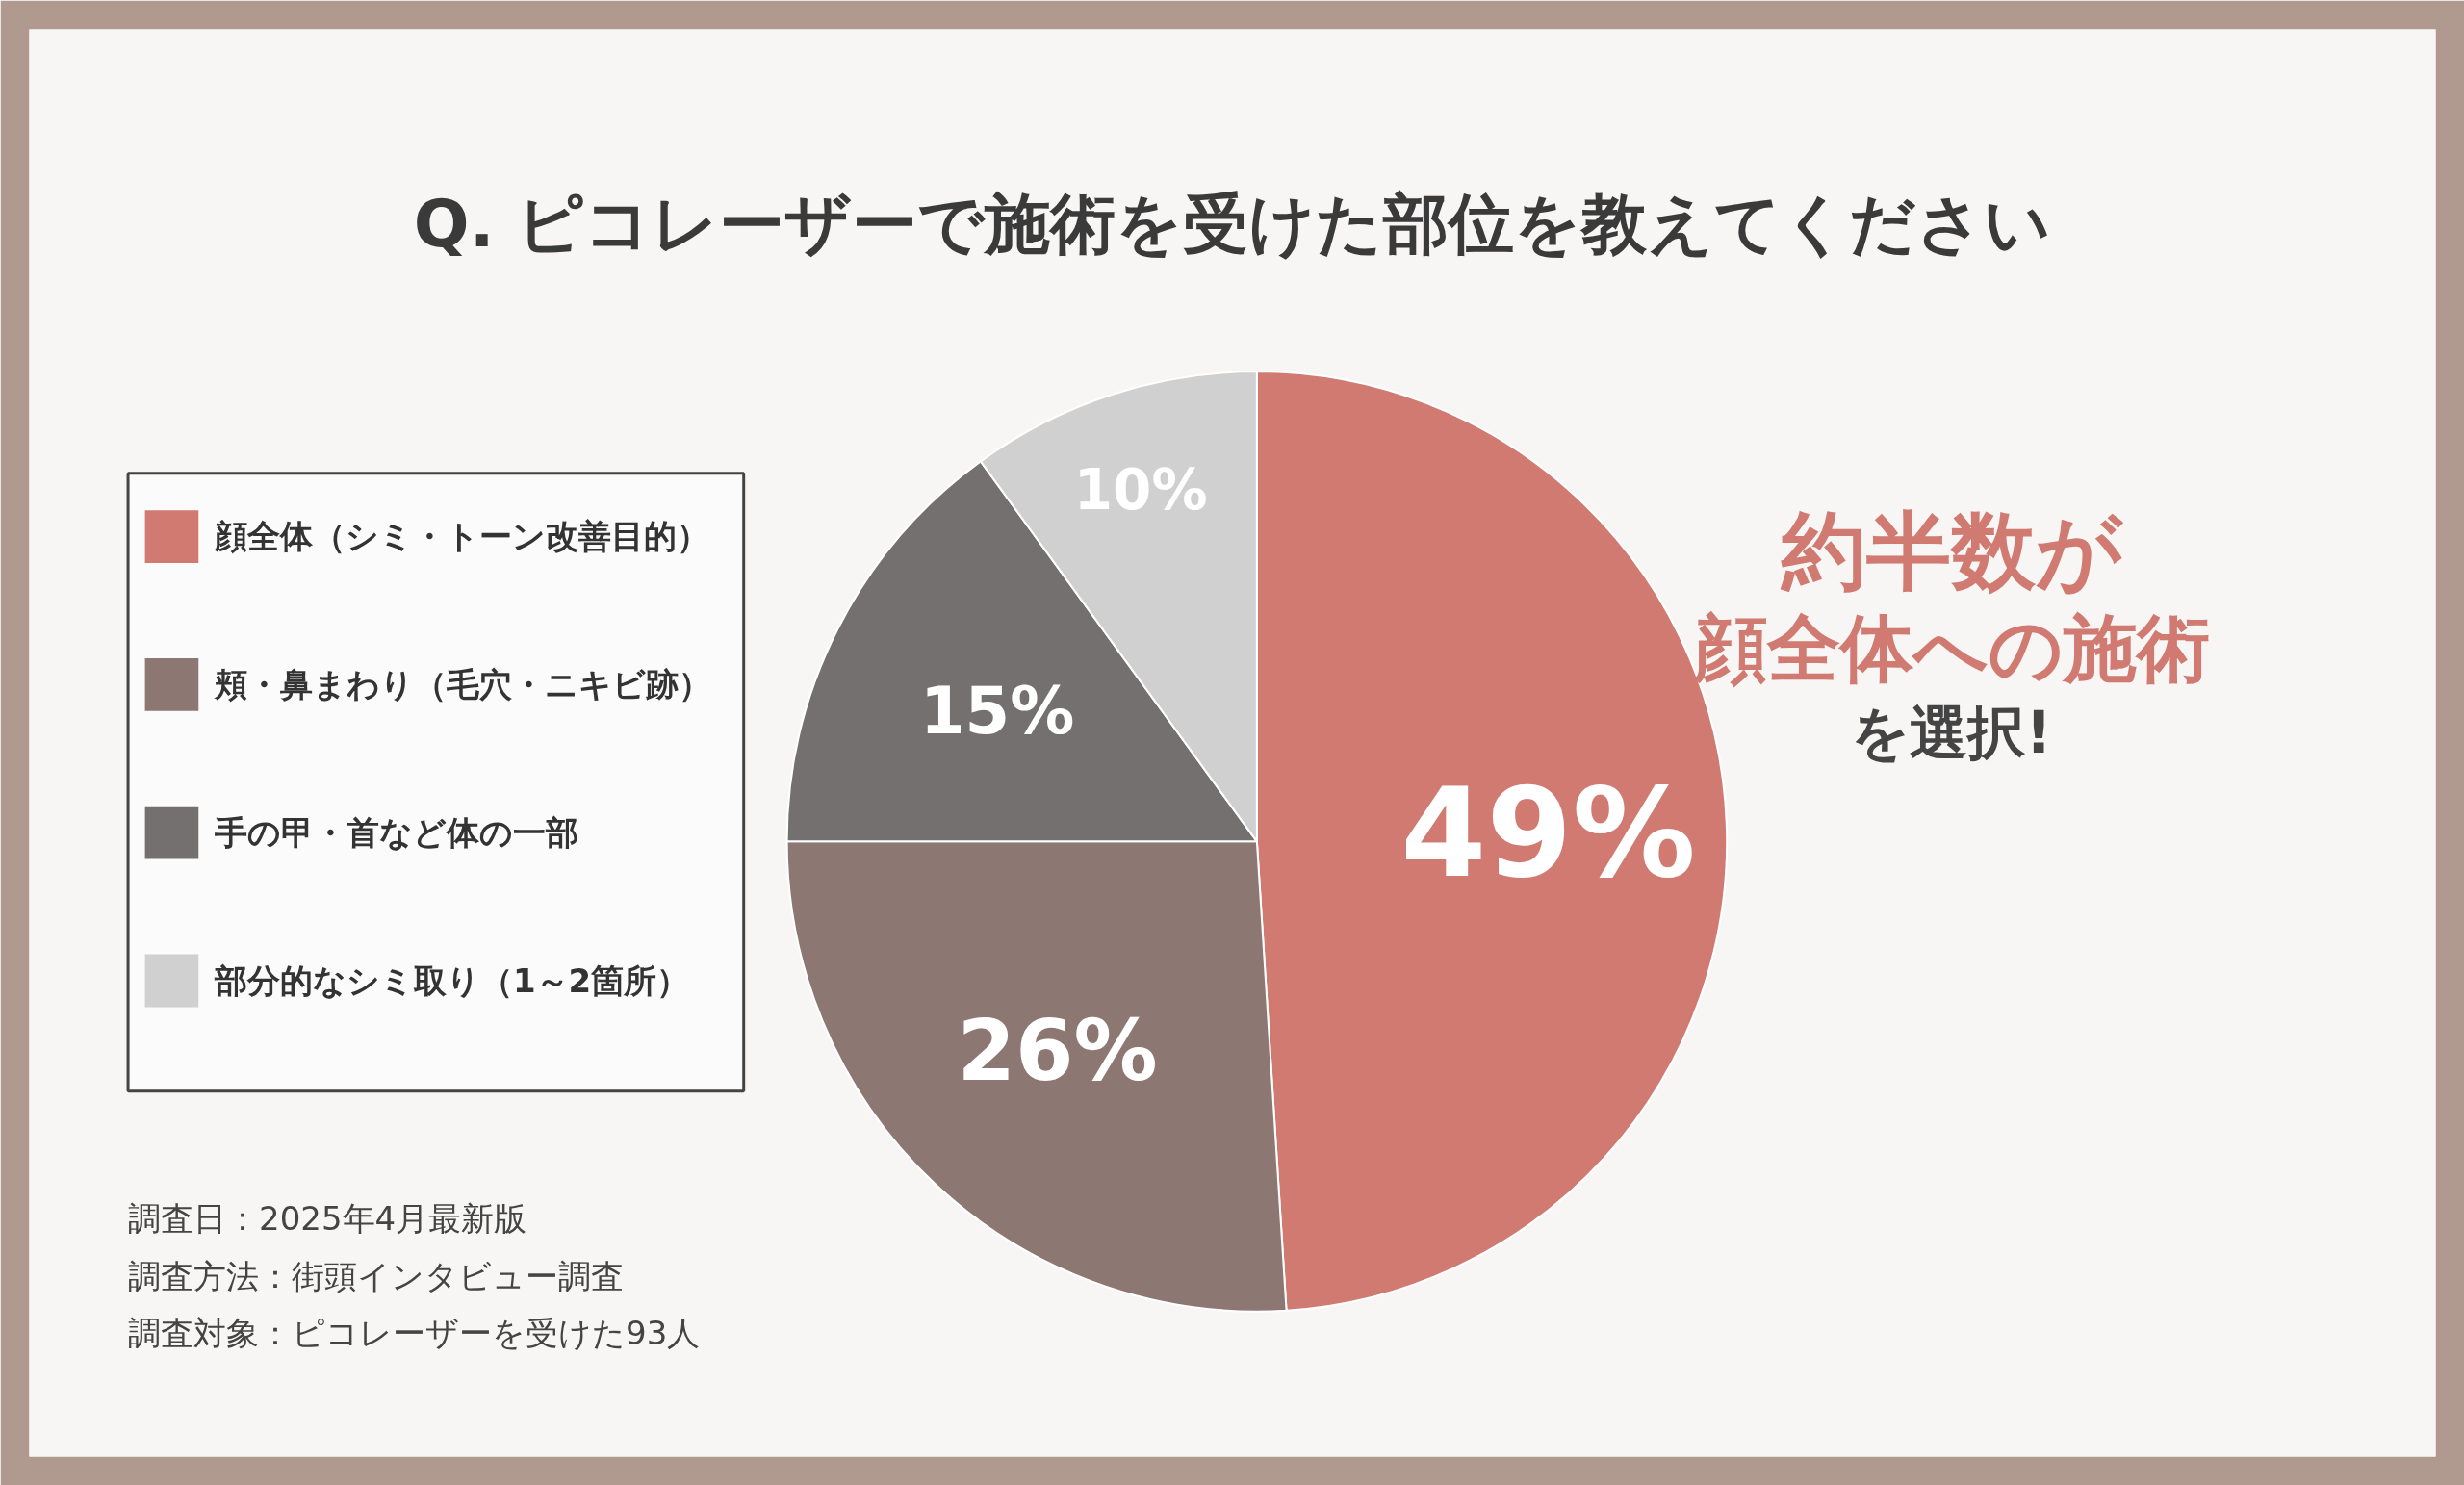  I want to click on legend-label: 手の甲・首など体の一部, so click(395, 832).